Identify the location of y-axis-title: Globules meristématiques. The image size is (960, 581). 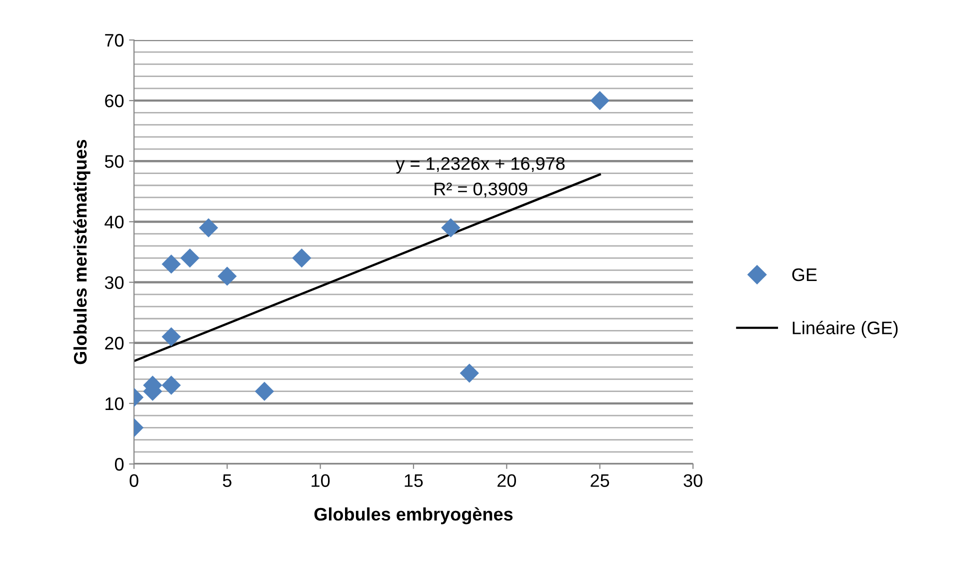
(81, 252).